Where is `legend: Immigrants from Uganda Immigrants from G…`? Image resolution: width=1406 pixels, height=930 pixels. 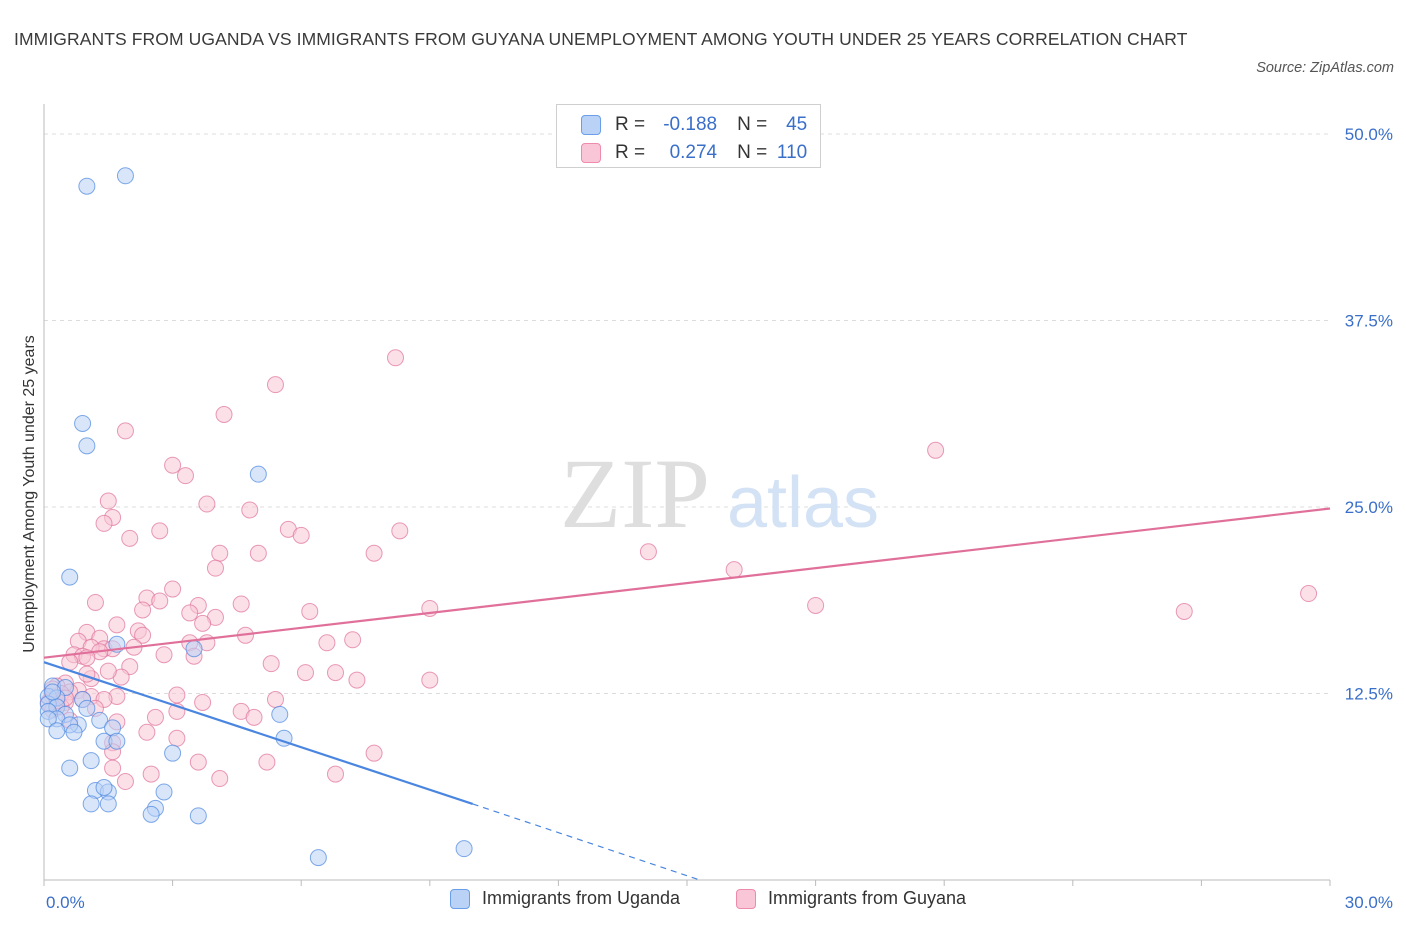
legend: Immigrants from Uganda Immigrants from G… is located at coordinates (703, 902).